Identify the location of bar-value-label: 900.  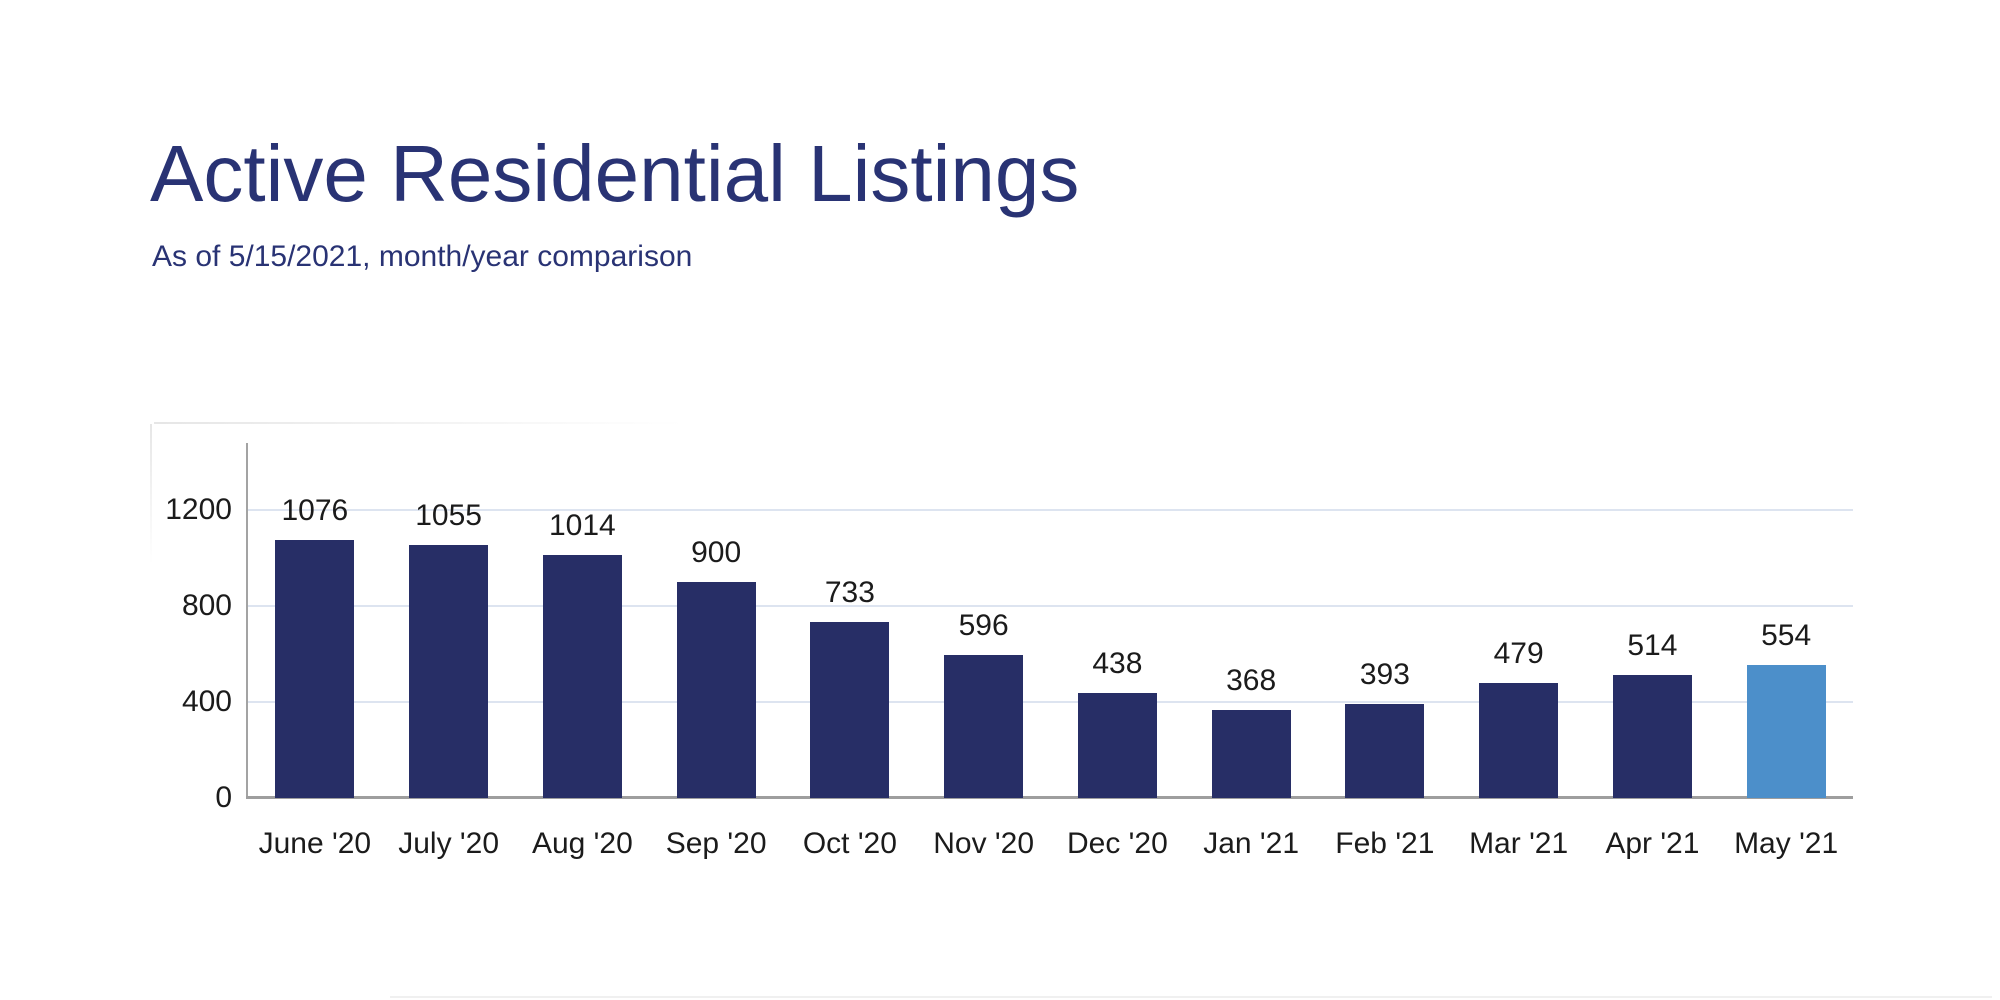
(716, 553).